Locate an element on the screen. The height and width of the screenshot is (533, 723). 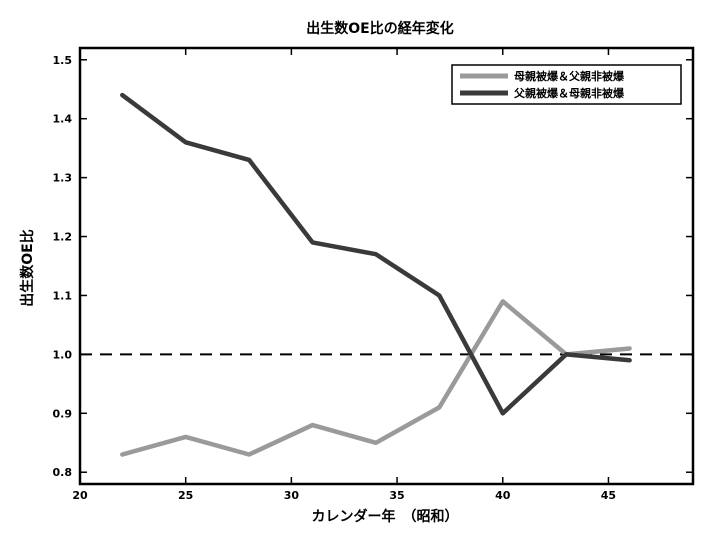
x-tick-label: 40 is located at coordinates (503, 495).